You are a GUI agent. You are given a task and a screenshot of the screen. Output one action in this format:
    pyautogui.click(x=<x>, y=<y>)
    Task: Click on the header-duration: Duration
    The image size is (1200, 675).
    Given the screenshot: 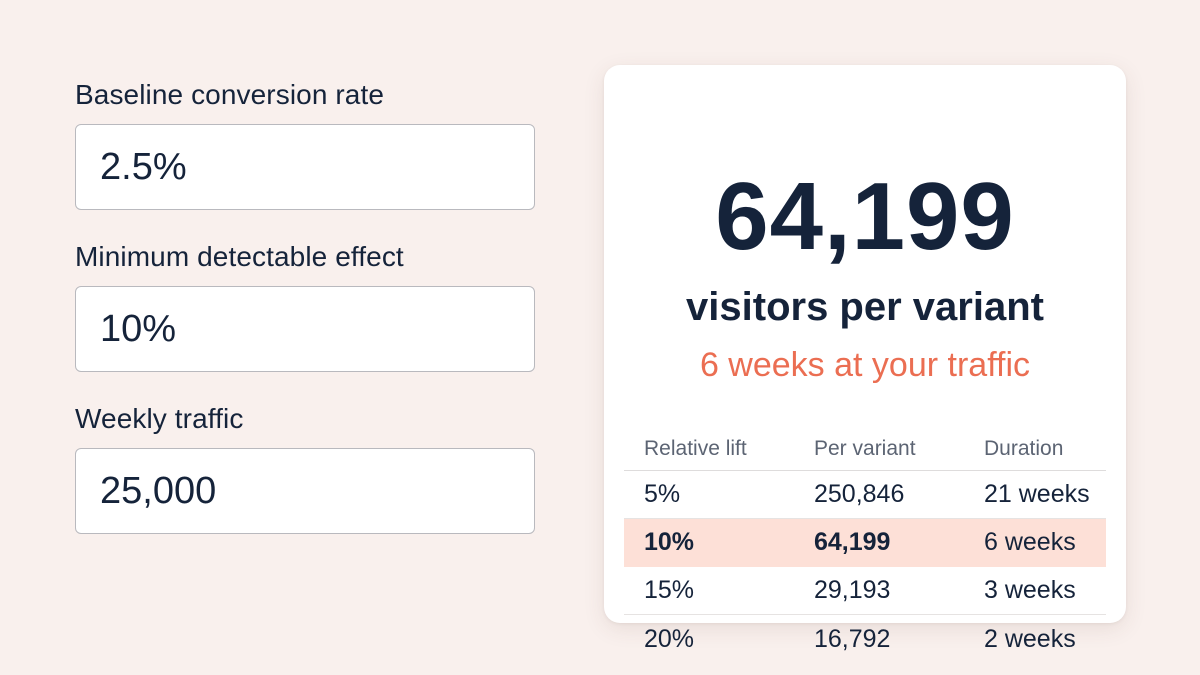 What is the action you would take?
    pyautogui.click(x=1024, y=448)
    